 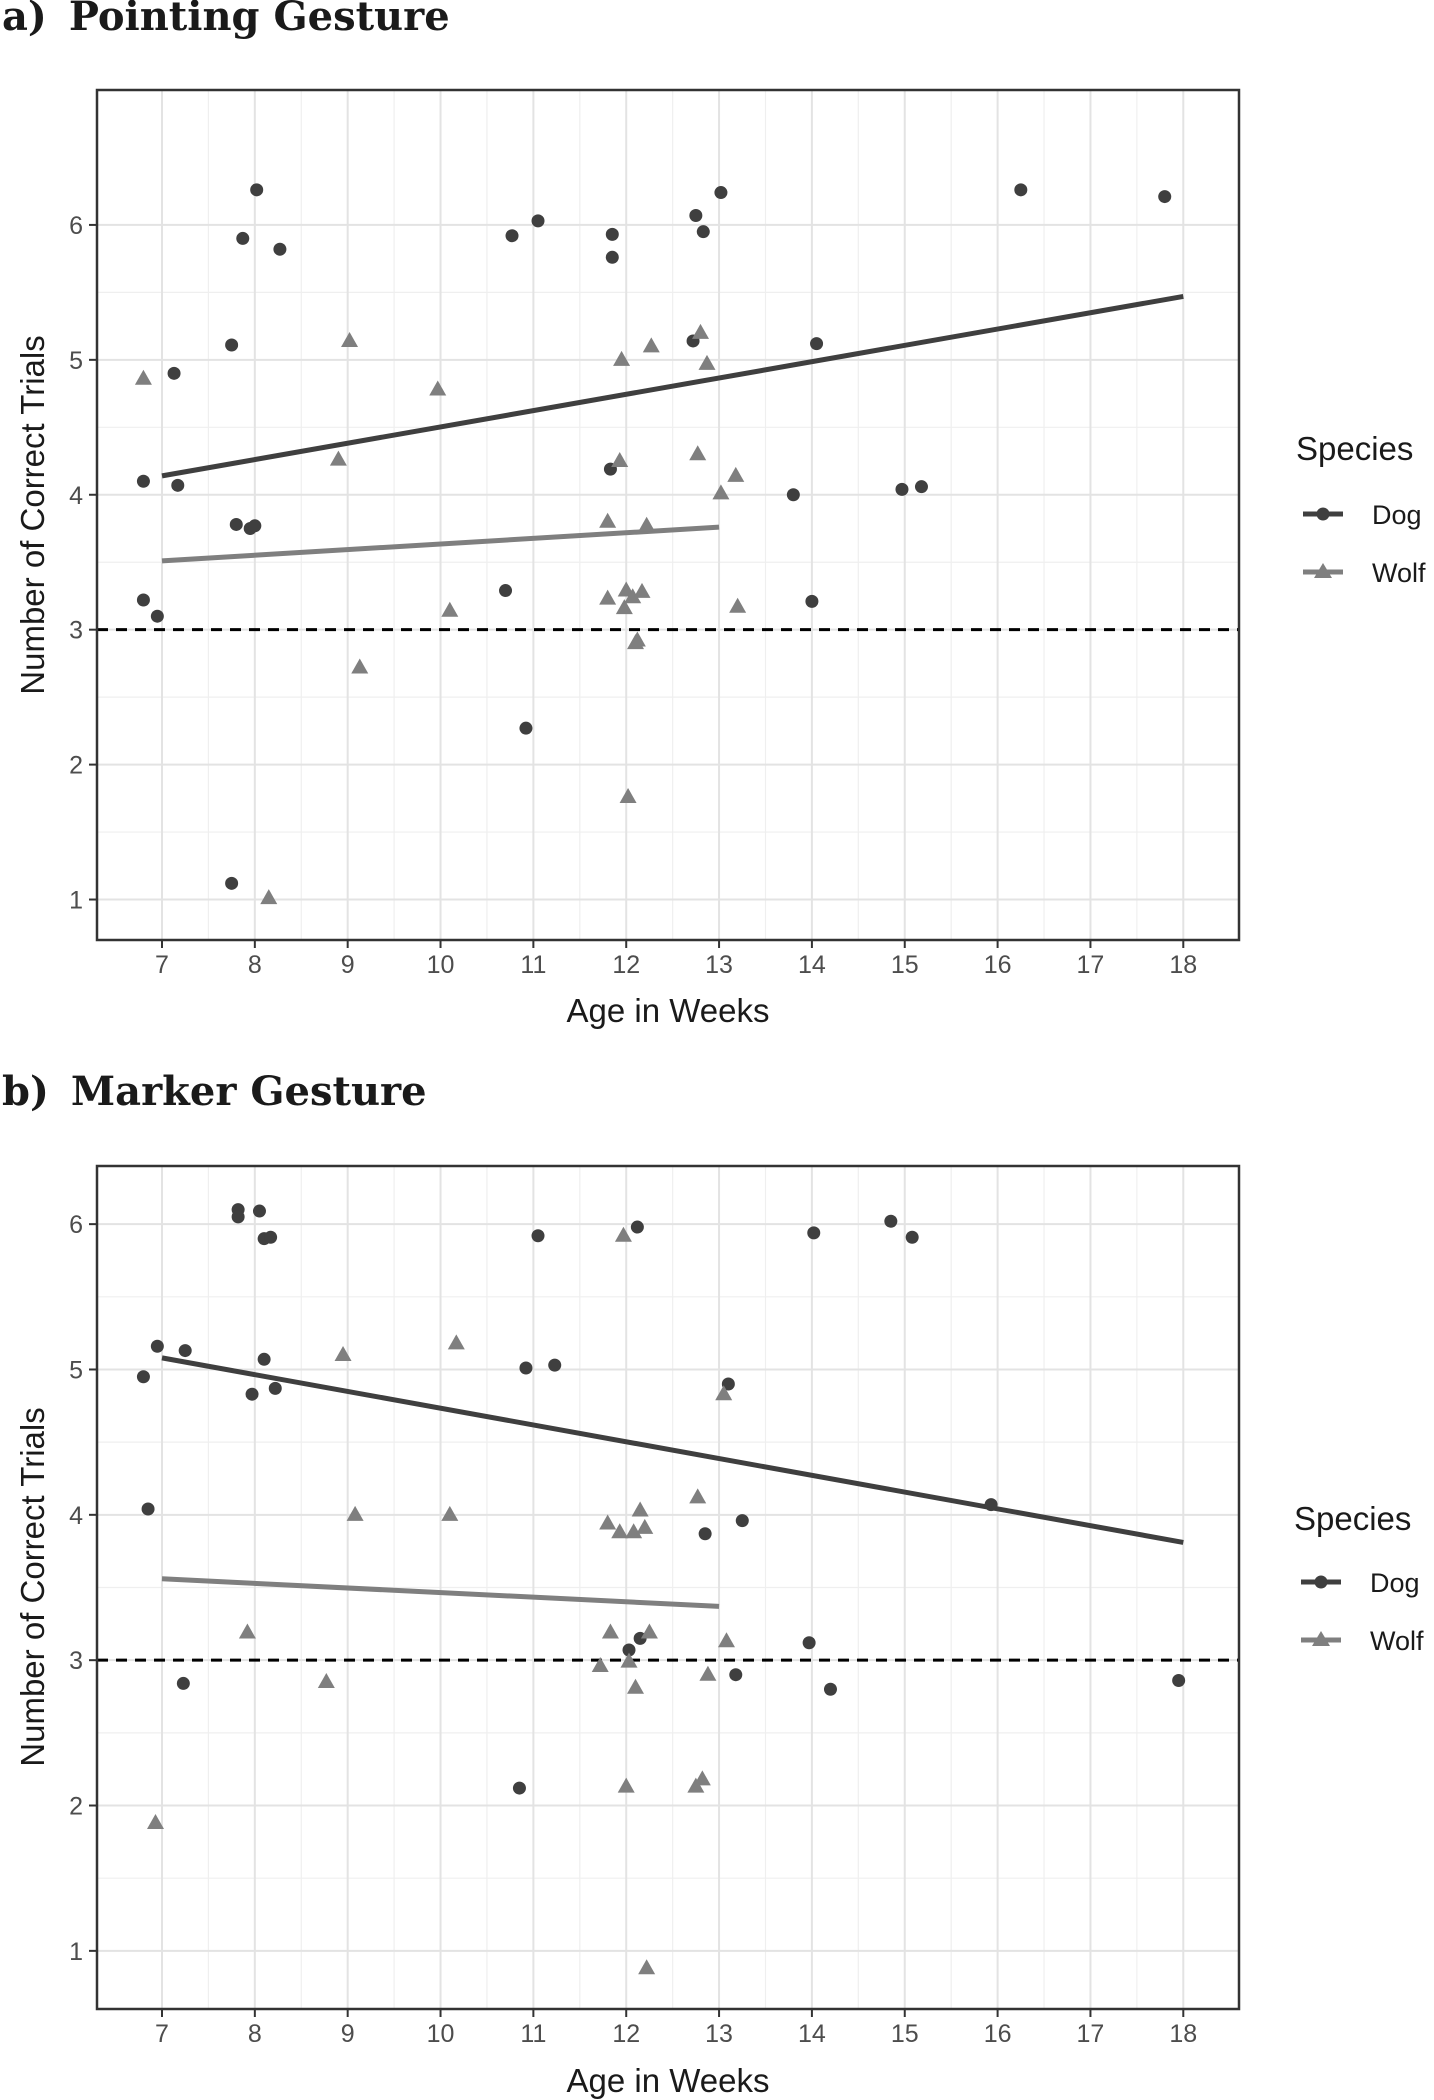 What do you see at coordinates (76, 1807) in the screenshot?
I see `y-tick-label: 2` at bounding box center [76, 1807].